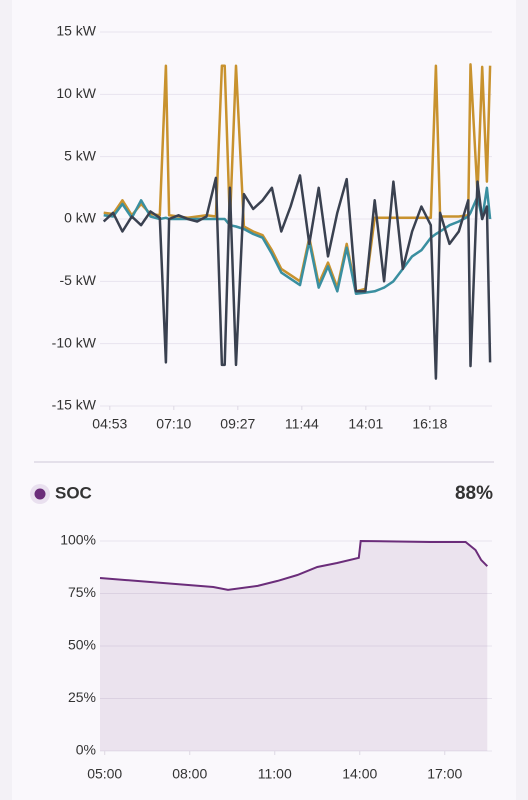  Describe the element at coordinates (74, 405) in the screenshot. I see `y-tick-label: -15 kW` at that location.